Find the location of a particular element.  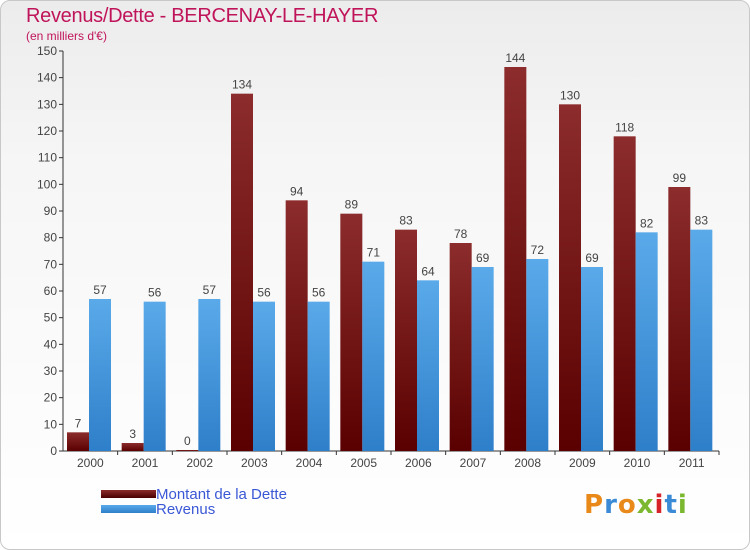

y-tick-label: 30 is located at coordinates (51, 371).